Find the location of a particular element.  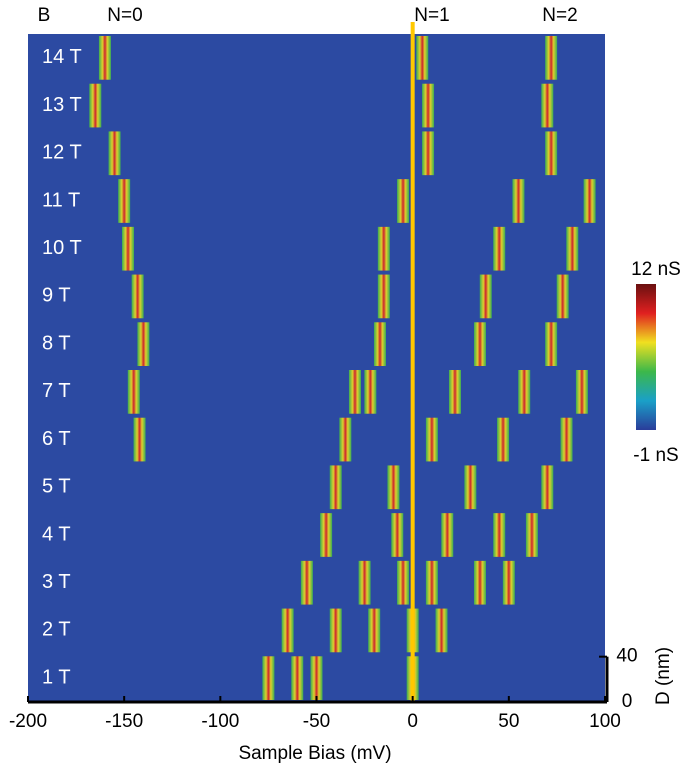

level-label: N=0 is located at coordinates (124, 15).